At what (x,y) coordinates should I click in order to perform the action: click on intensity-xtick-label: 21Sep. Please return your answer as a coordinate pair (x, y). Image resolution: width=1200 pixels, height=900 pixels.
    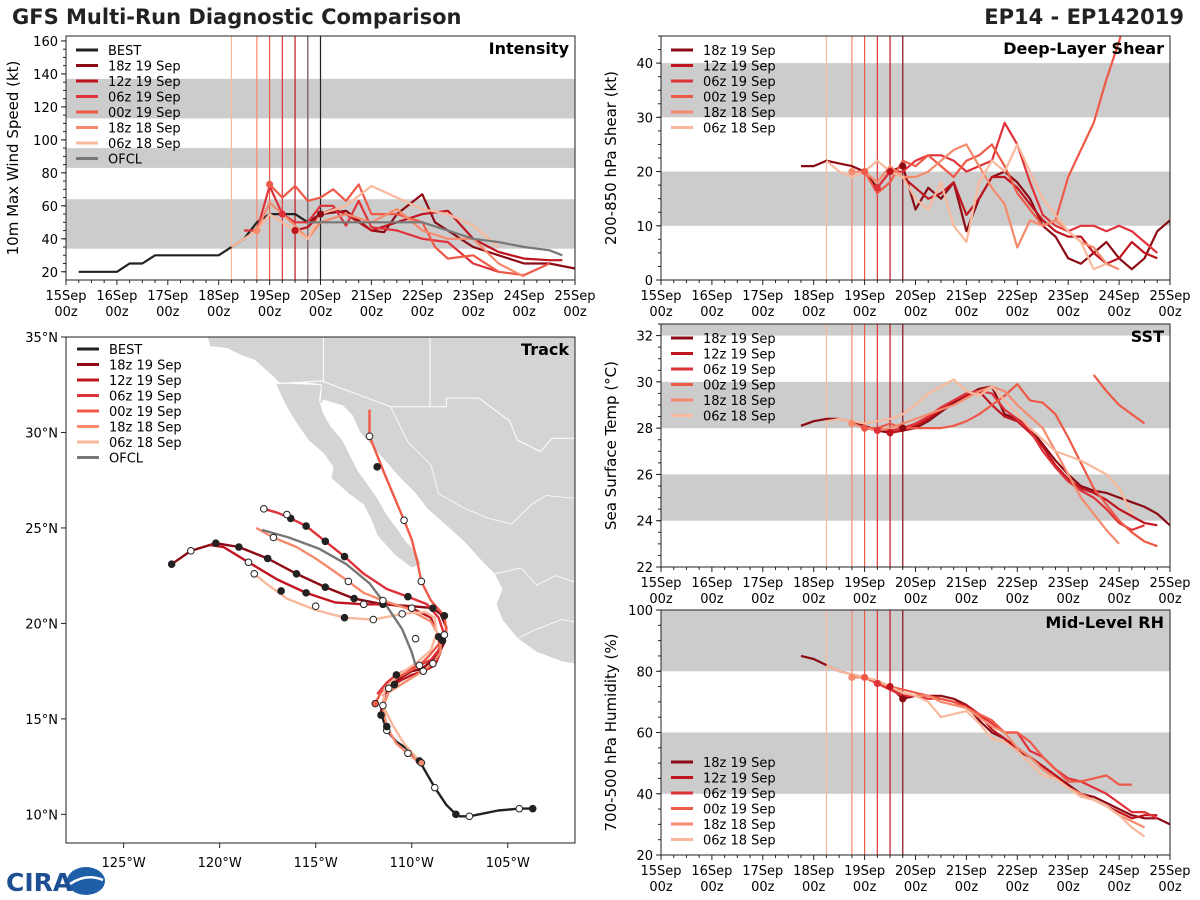
    Looking at the image, I should click on (371, 296).